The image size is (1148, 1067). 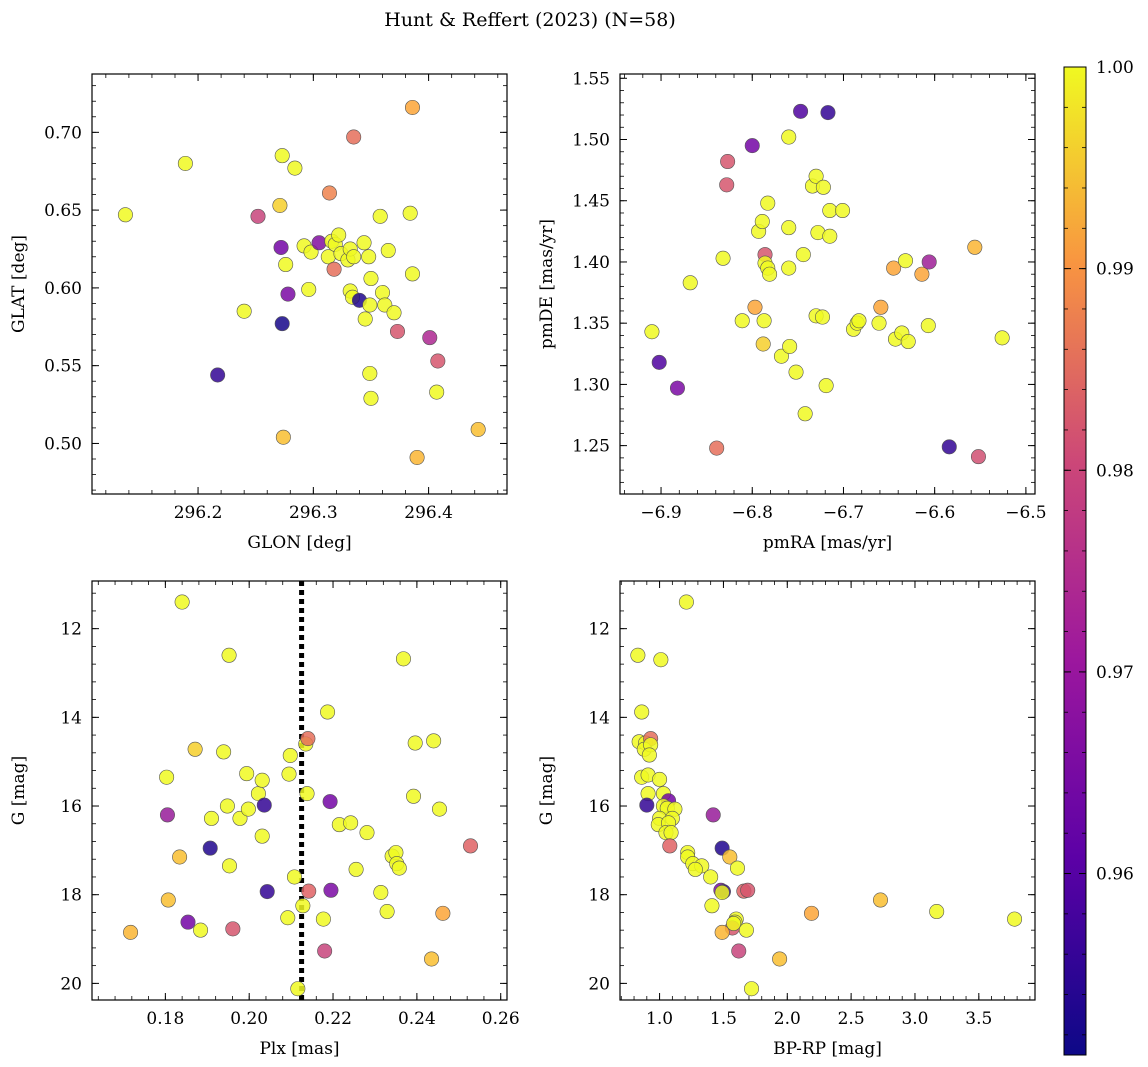 I want to click on x-tick-label: 0.18, so click(x=165, y=1019).